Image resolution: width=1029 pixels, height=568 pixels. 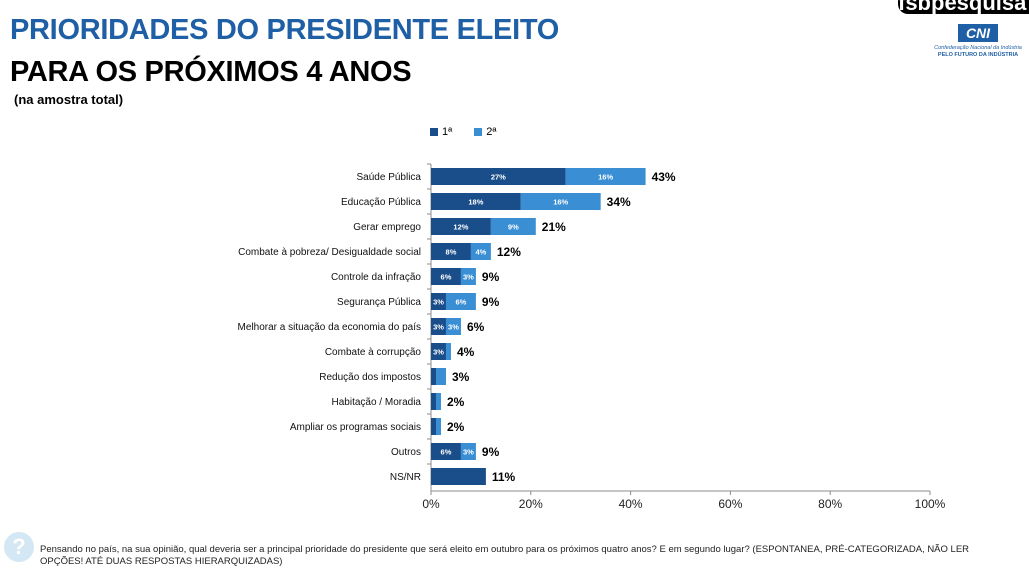 I want to click on category-label: Combate à pobreza/ Desigualdade social, so click(x=329, y=252).